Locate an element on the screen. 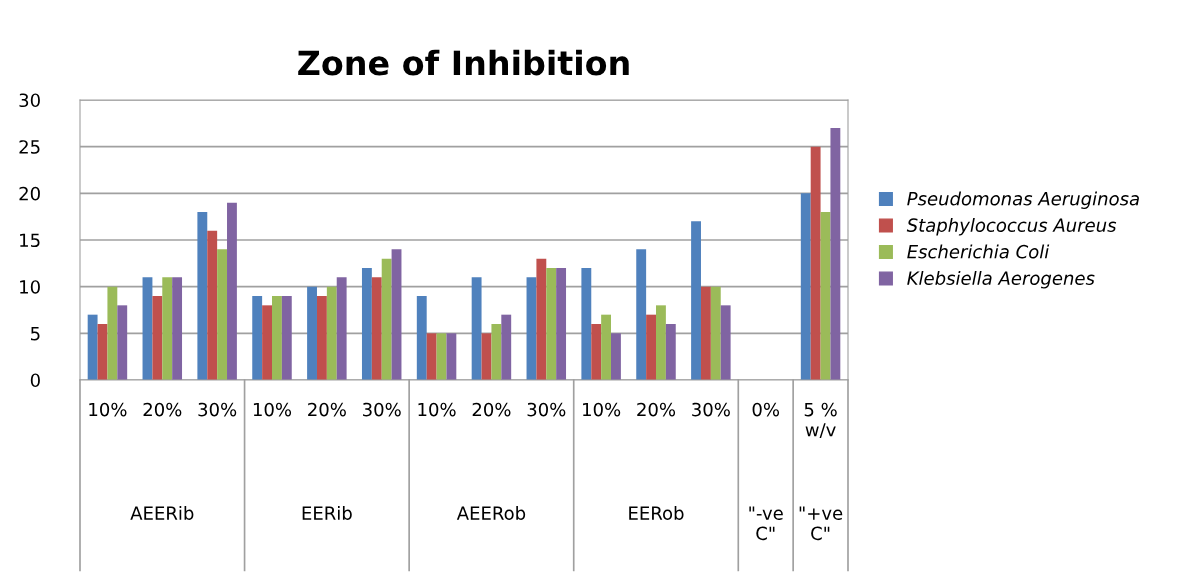  chart-title: Zone of Inhibition is located at coordinates (463, 62).